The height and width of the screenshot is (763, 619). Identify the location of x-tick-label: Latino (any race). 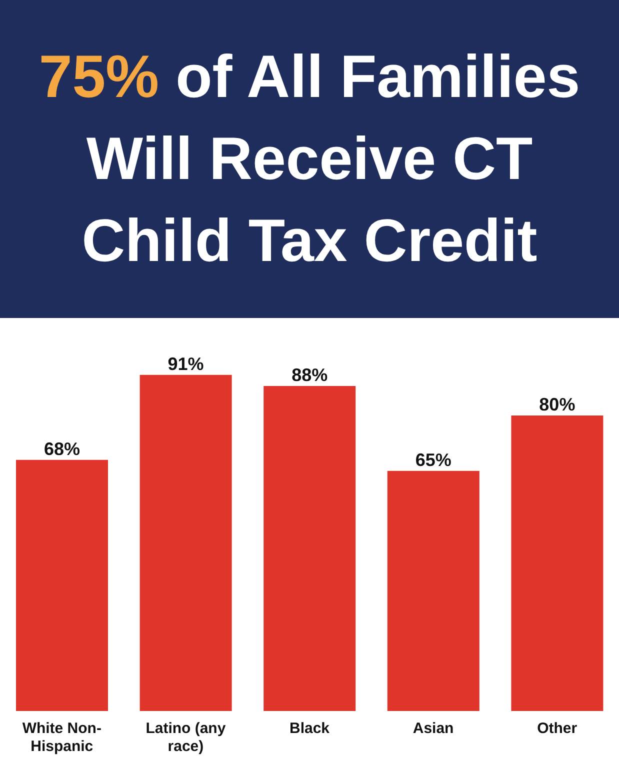
(186, 737).